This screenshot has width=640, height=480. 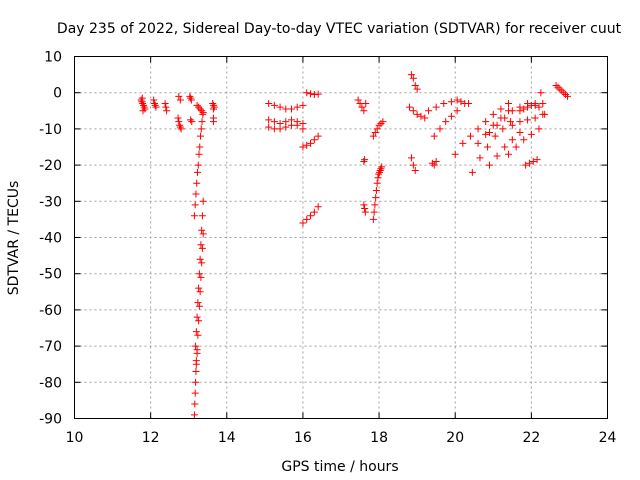 What do you see at coordinates (151, 438) in the screenshot?
I see `x-tick-label: 12` at bounding box center [151, 438].